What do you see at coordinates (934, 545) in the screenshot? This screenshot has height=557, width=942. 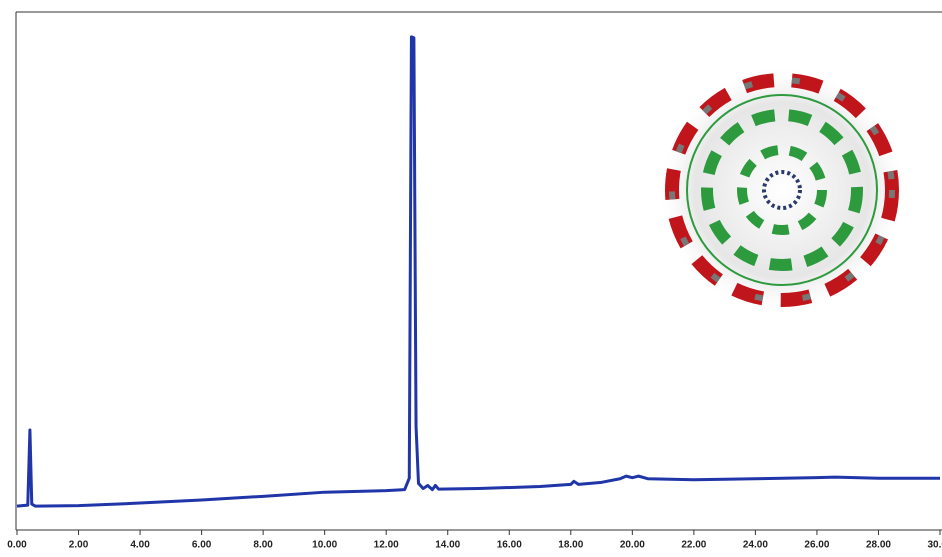 I see `x-tick-label: 30.00` at bounding box center [934, 545].